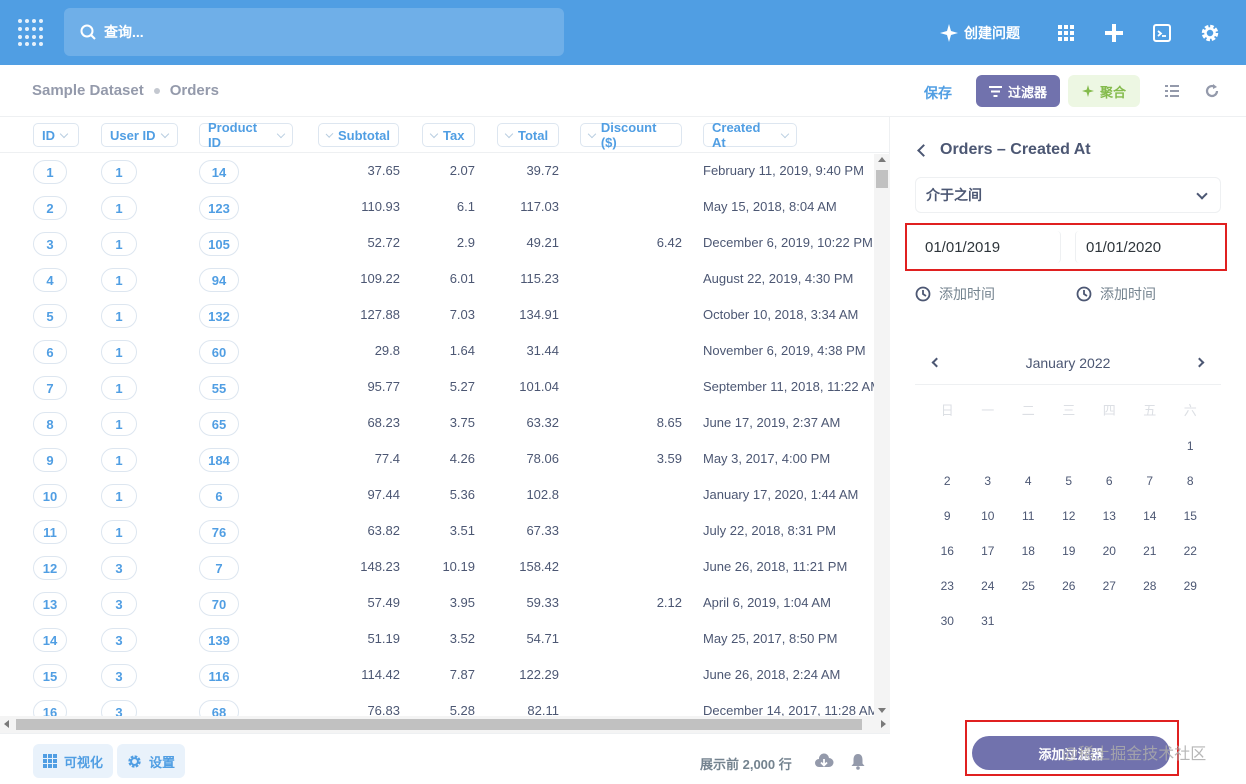 The image size is (1246, 784). What do you see at coordinates (219, 388) in the screenshot?
I see `product-id-cell: 55` at bounding box center [219, 388].